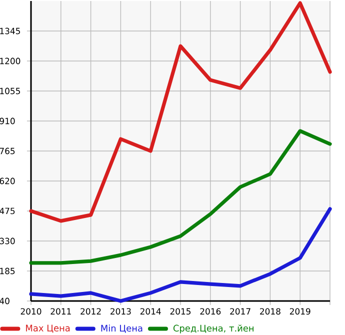 The height and width of the screenshot is (335, 345). Describe the element at coordinates (270, 311) in the screenshot. I see `x-tick-label: 2018` at that location.